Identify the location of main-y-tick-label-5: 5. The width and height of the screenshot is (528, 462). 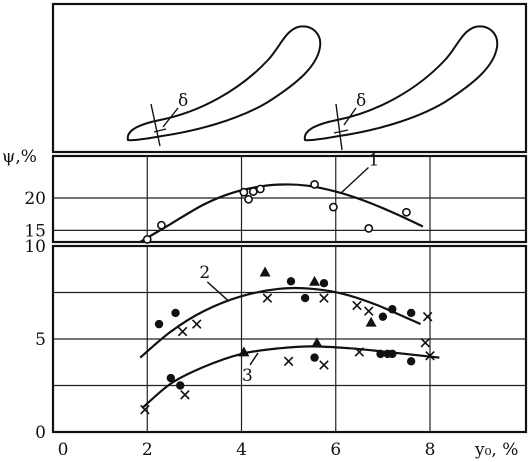
(40, 340).